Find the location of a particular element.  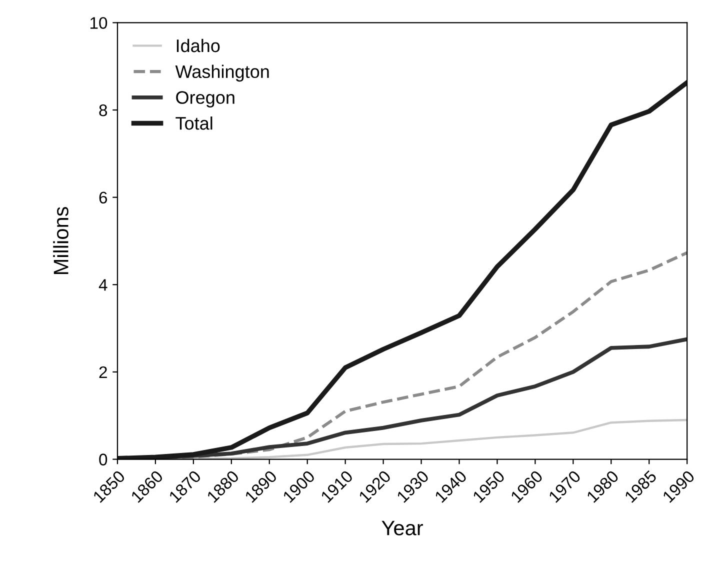

y-tick-label: 8 is located at coordinates (103, 110).